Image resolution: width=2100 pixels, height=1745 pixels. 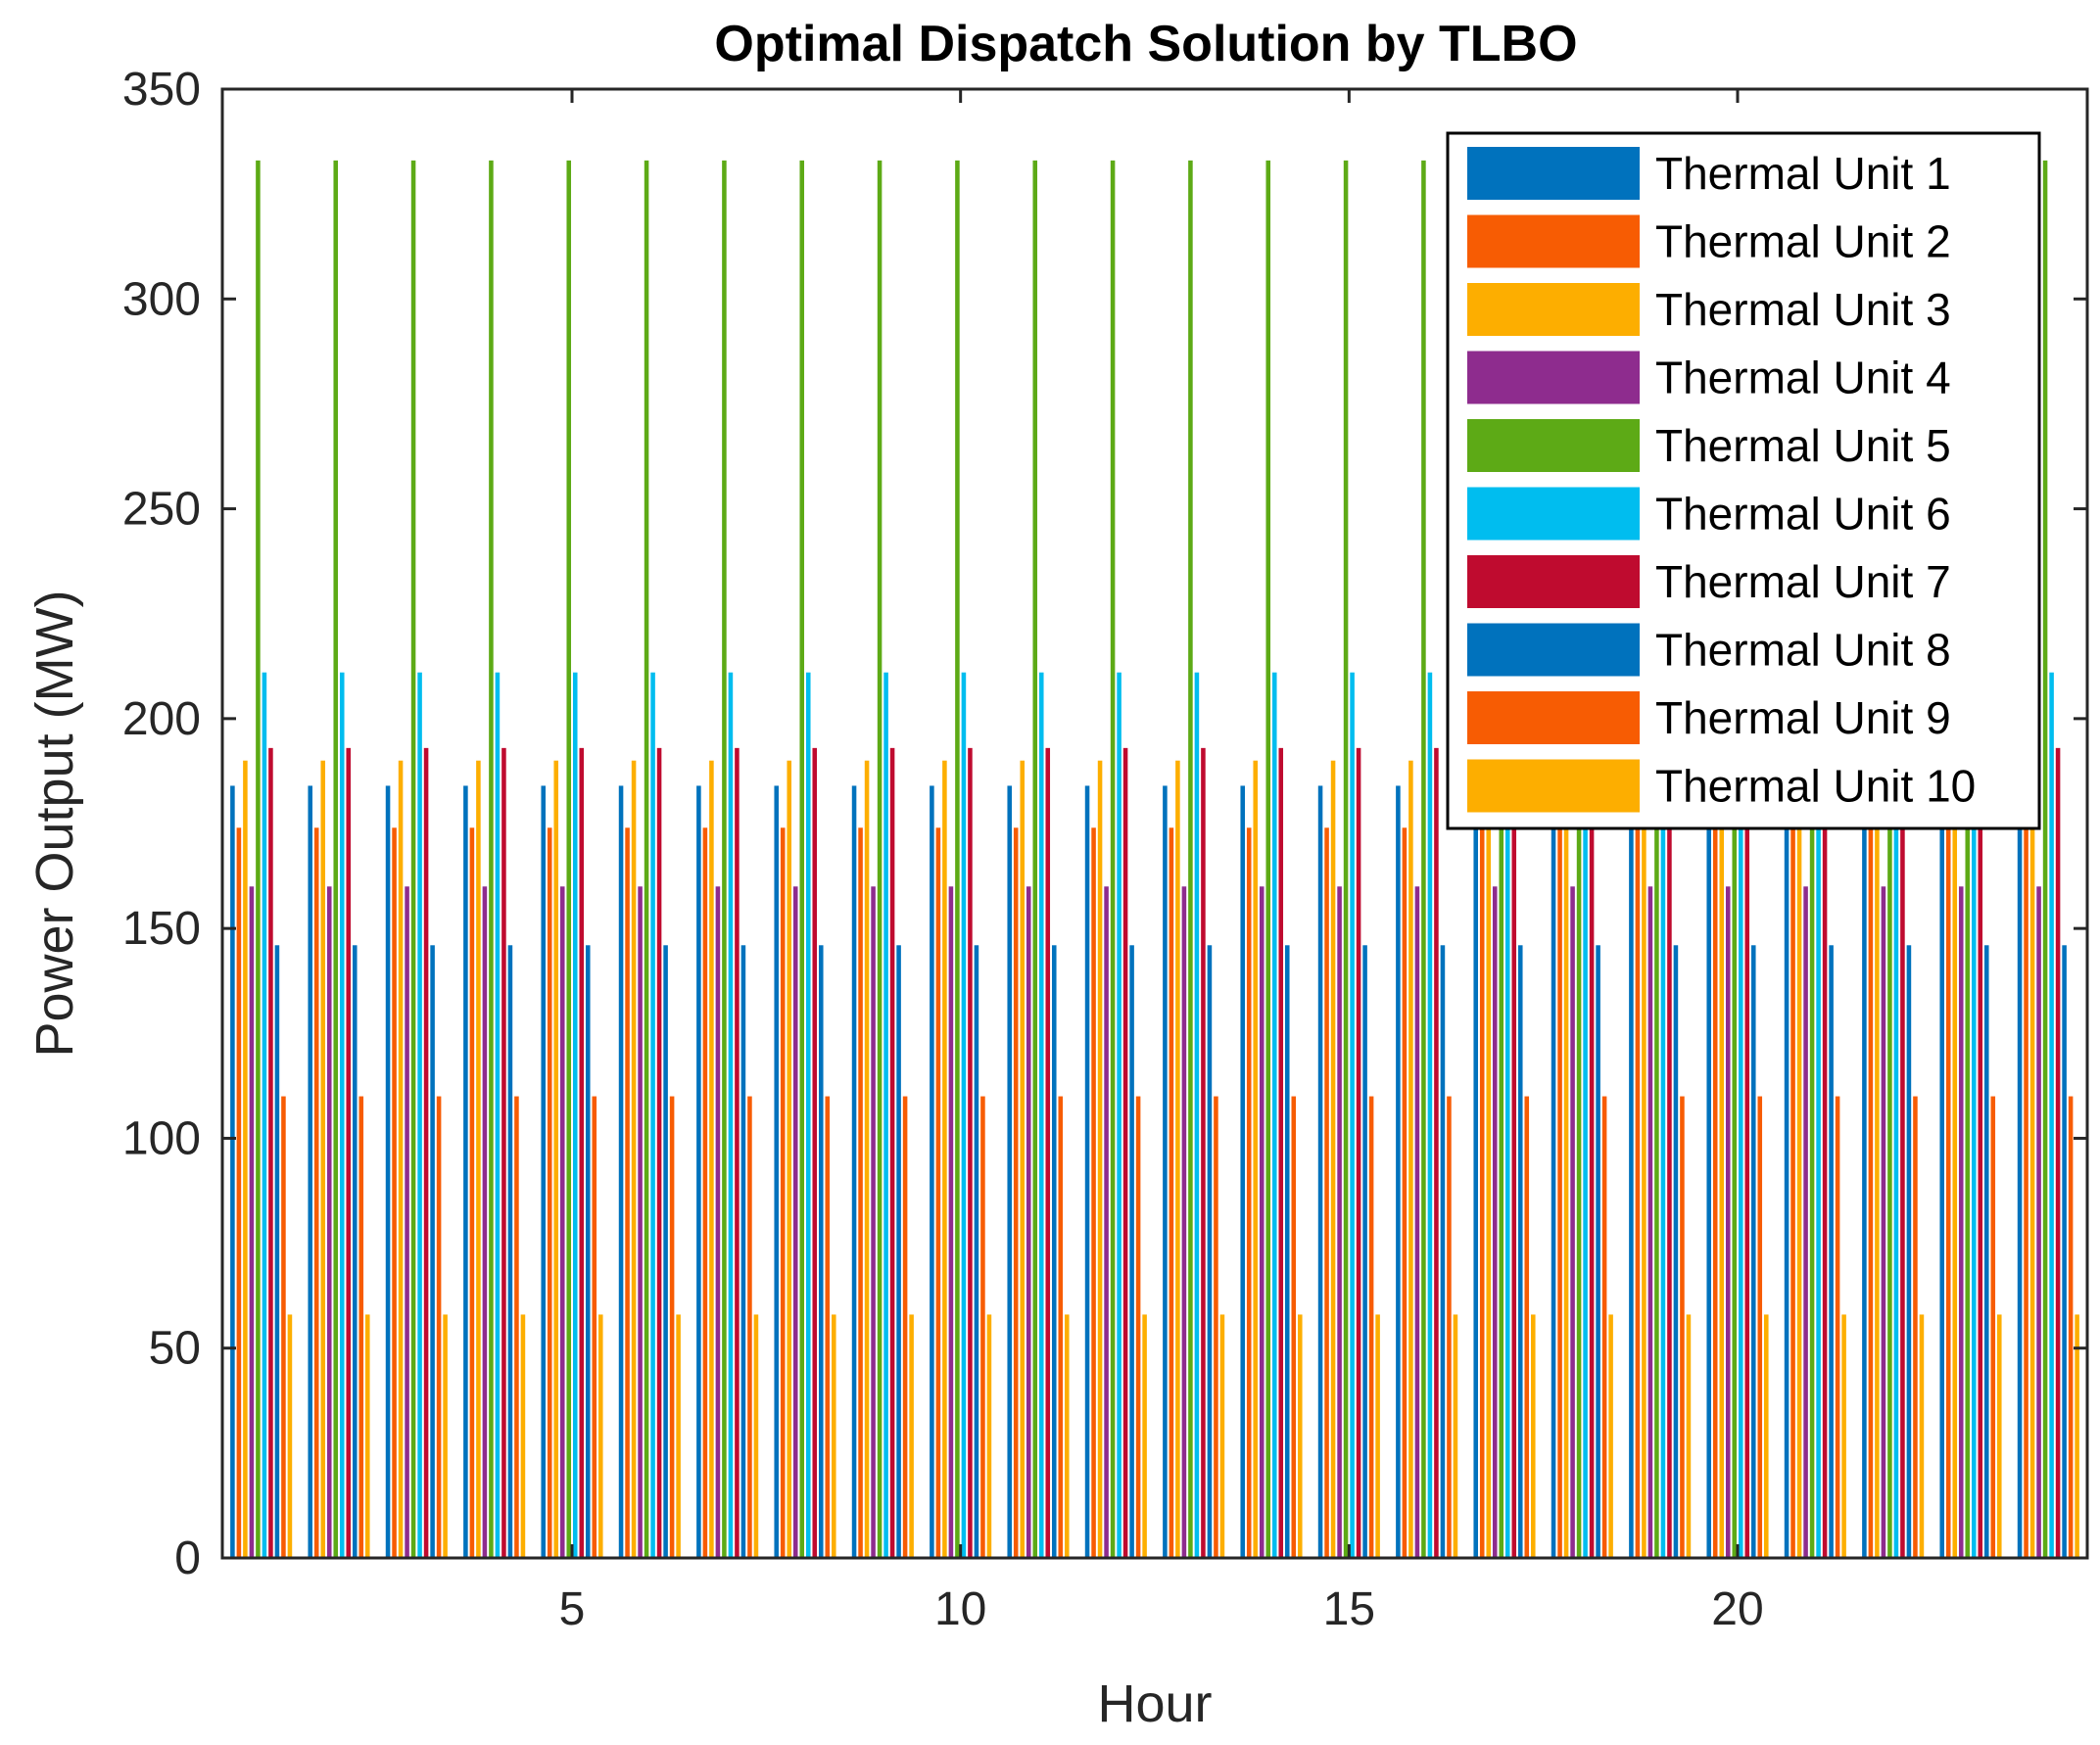 I want to click on legend-label-unit-6: Thermal Unit 6, so click(x=1803, y=514).